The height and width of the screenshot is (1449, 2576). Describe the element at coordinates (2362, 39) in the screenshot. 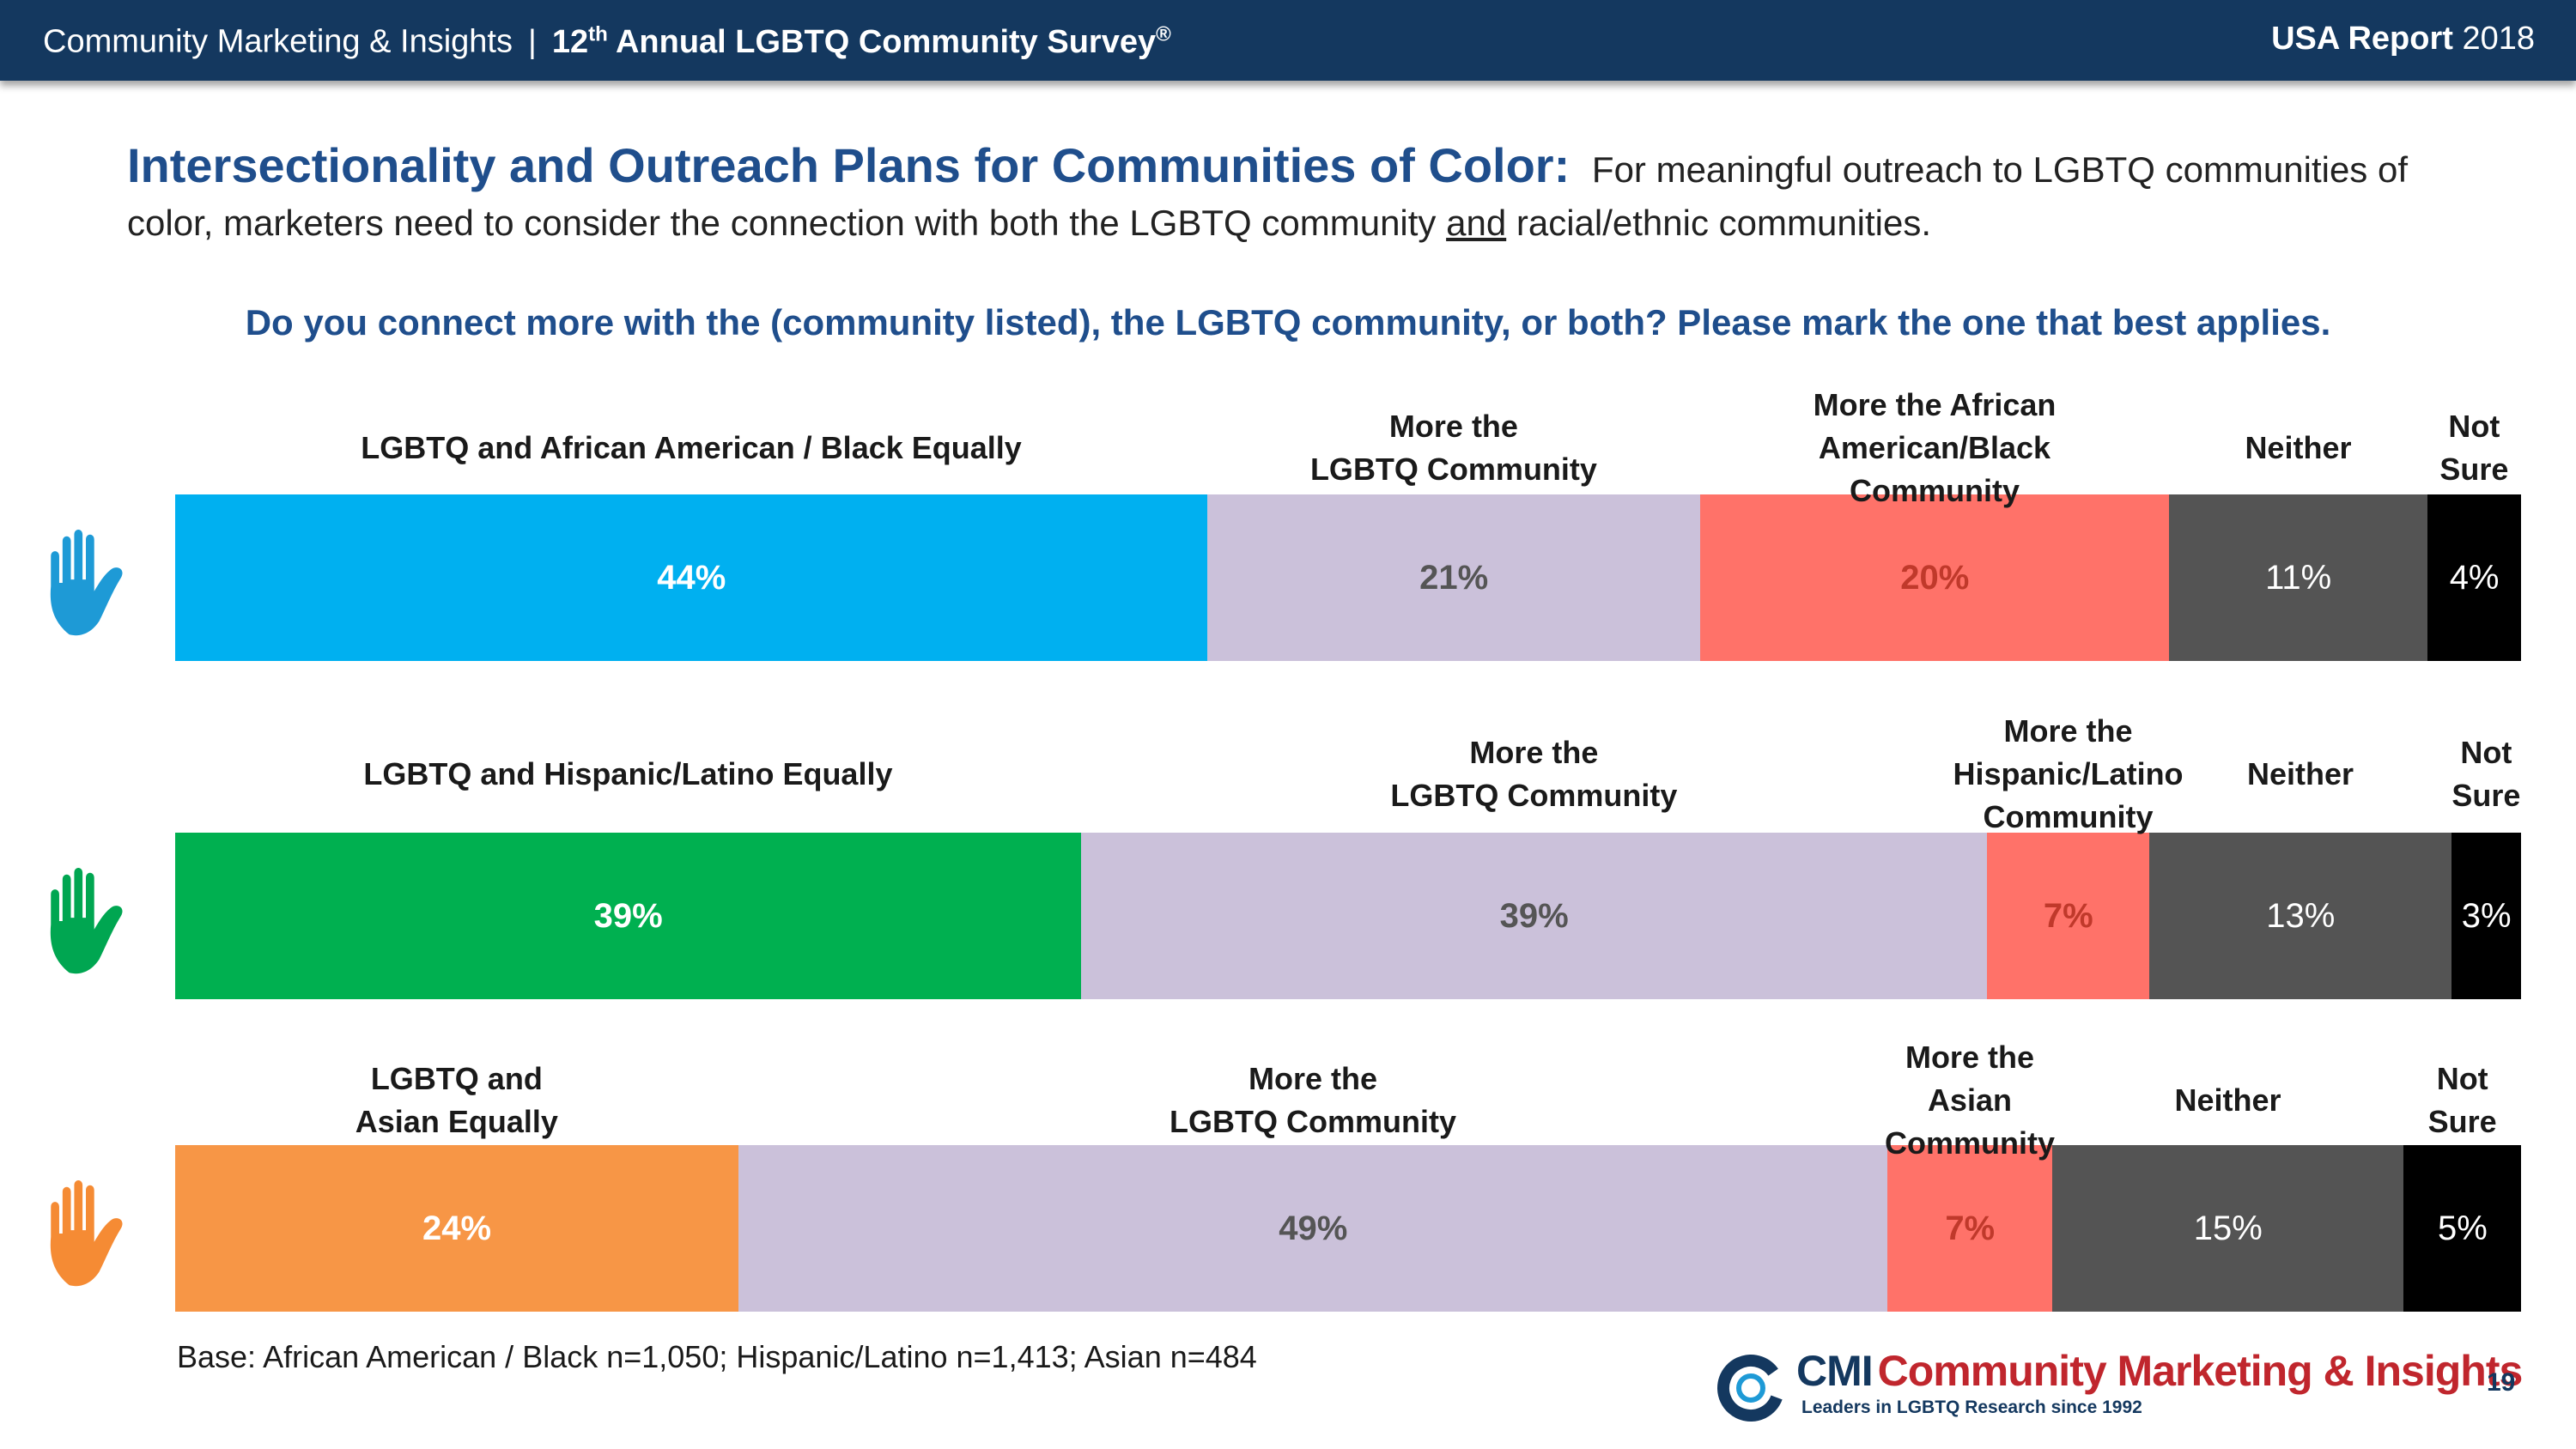

I see `report-label: USA Report` at that location.